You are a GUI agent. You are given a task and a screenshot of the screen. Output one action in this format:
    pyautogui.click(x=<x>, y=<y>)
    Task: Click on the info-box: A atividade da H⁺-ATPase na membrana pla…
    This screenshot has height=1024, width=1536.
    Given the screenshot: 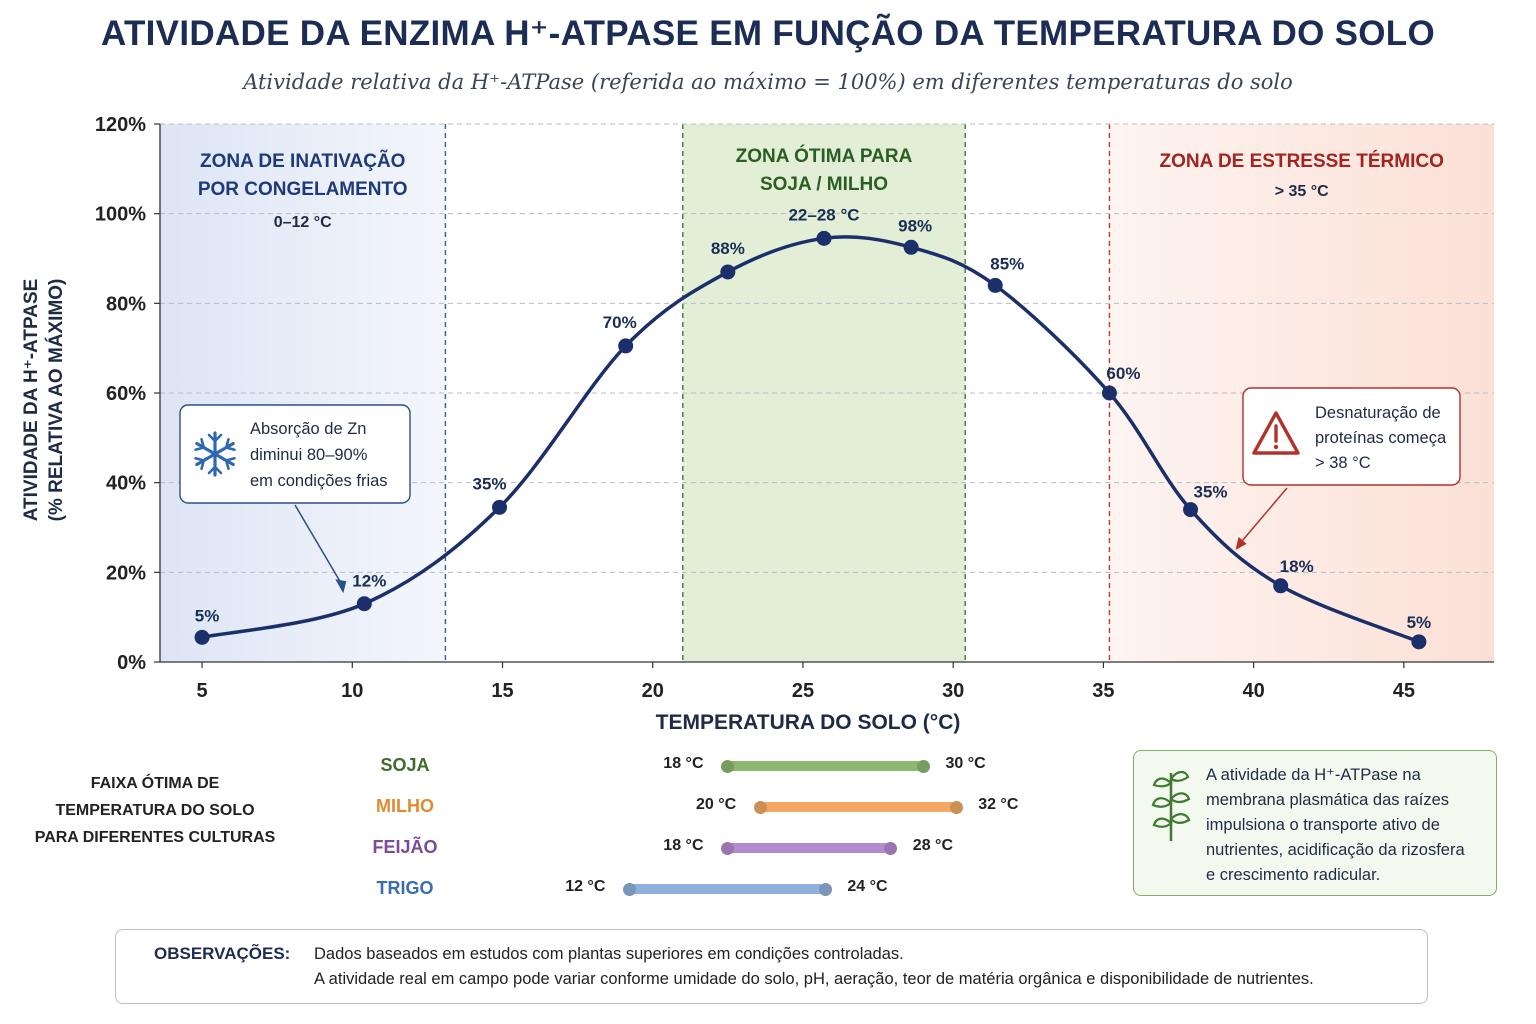 What is the action you would take?
    pyautogui.click(x=1315, y=823)
    